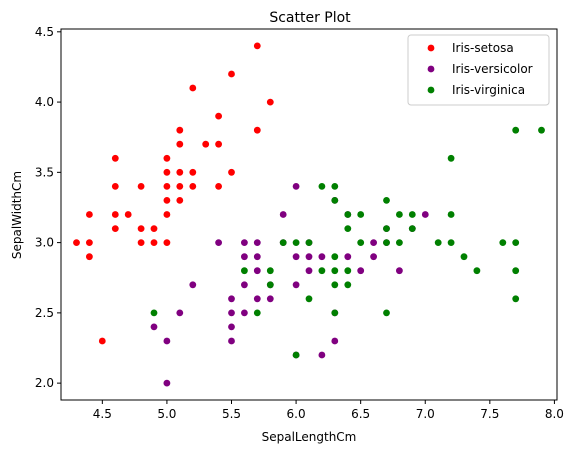 This screenshot has width=568, height=453. I want to click on y-tick-label: 4.5, so click(44, 32).